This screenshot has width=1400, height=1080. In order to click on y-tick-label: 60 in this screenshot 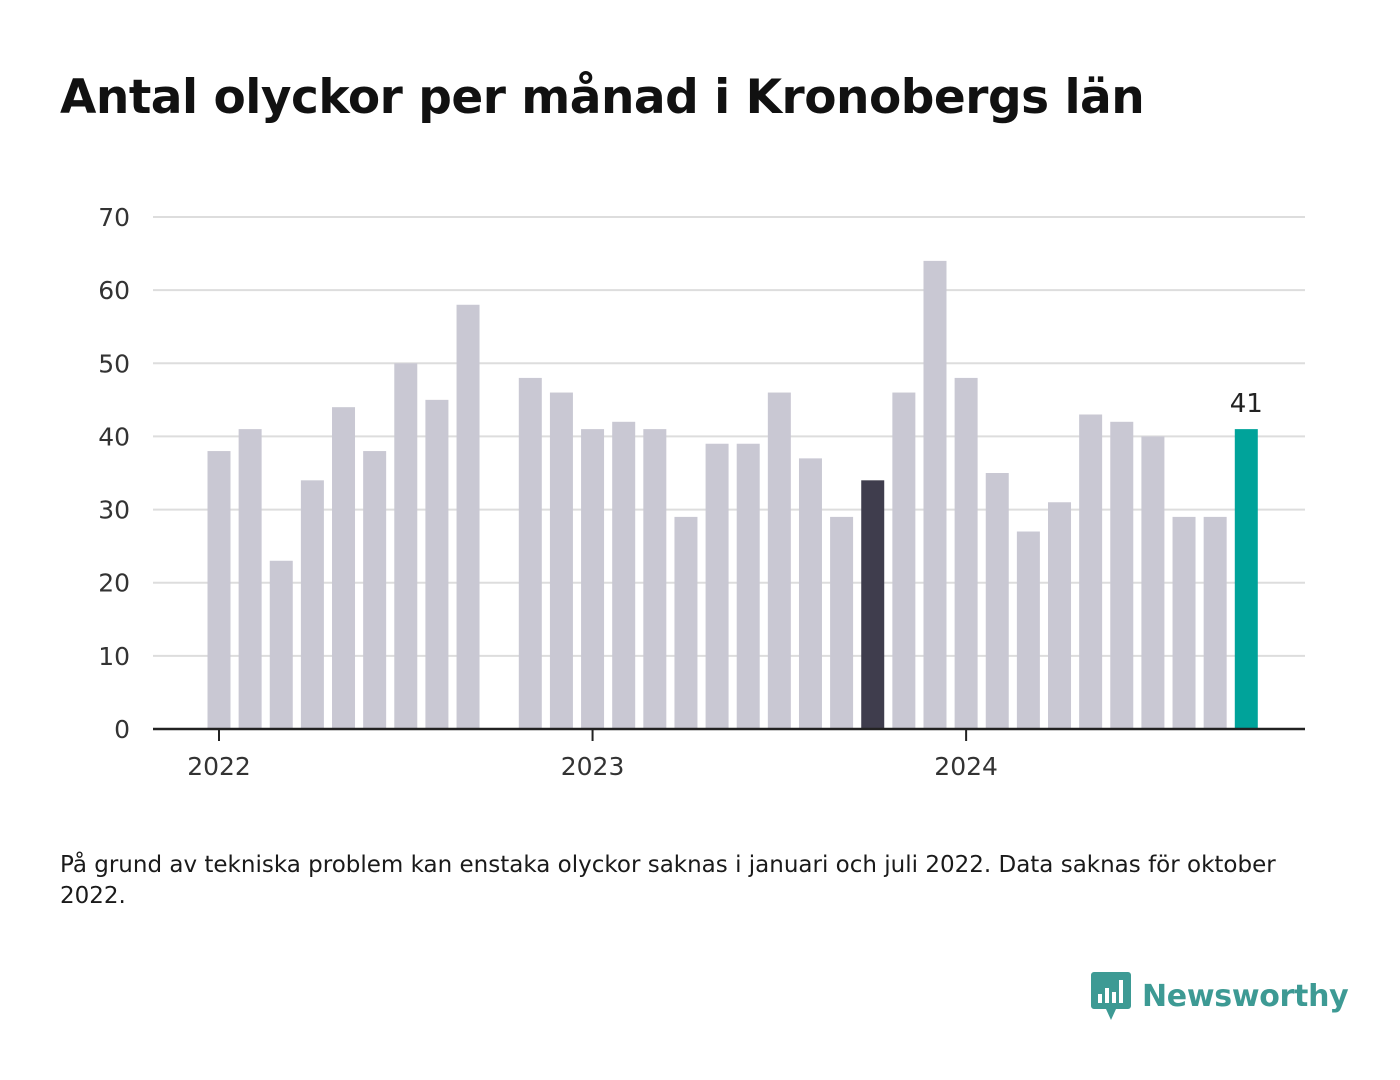, I will do `click(114, 290)`.